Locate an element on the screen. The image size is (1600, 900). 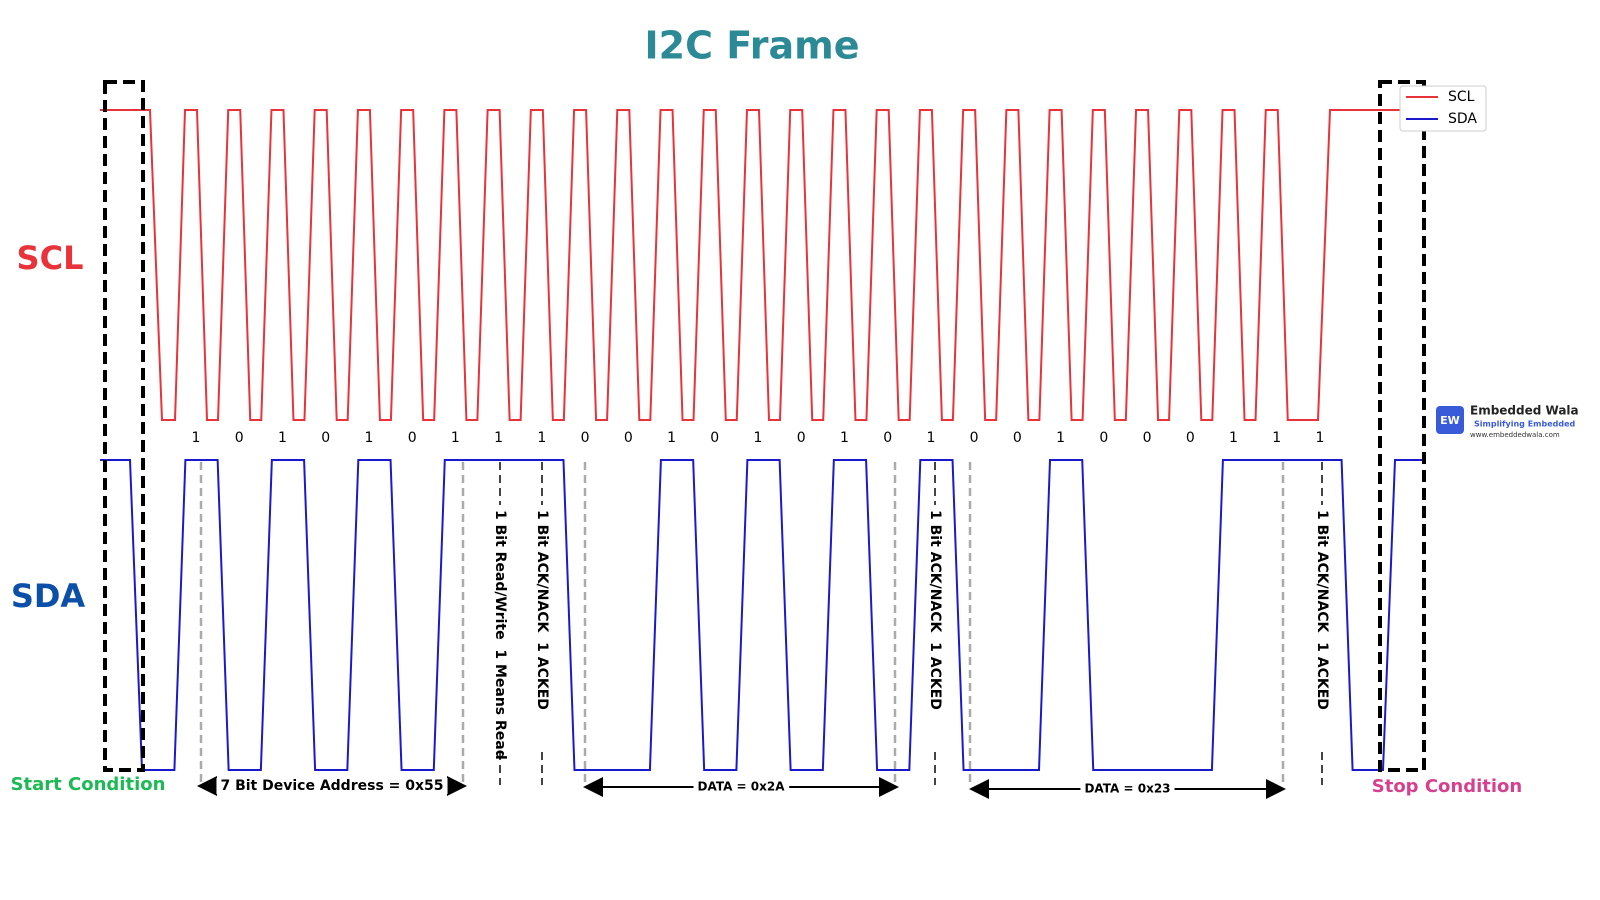
logo-icon is located at coordinates (1450, 420).